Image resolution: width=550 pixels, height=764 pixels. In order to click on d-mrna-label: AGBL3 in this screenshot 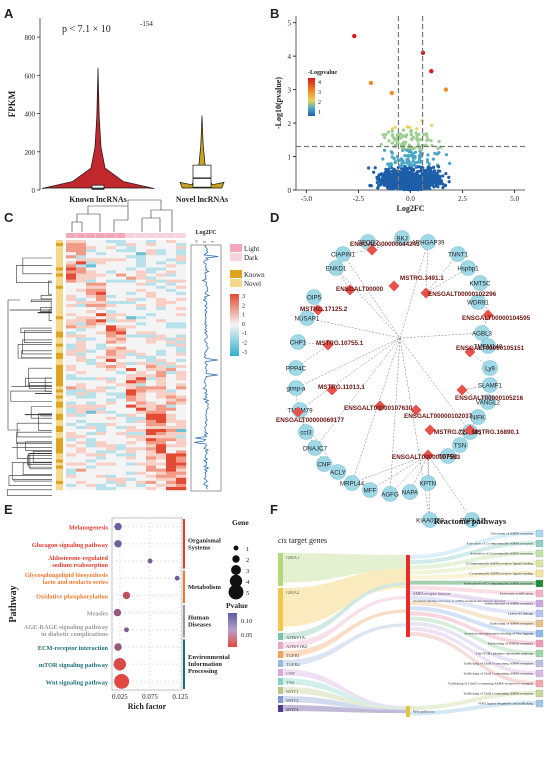, I will do `click(482, 334)`.